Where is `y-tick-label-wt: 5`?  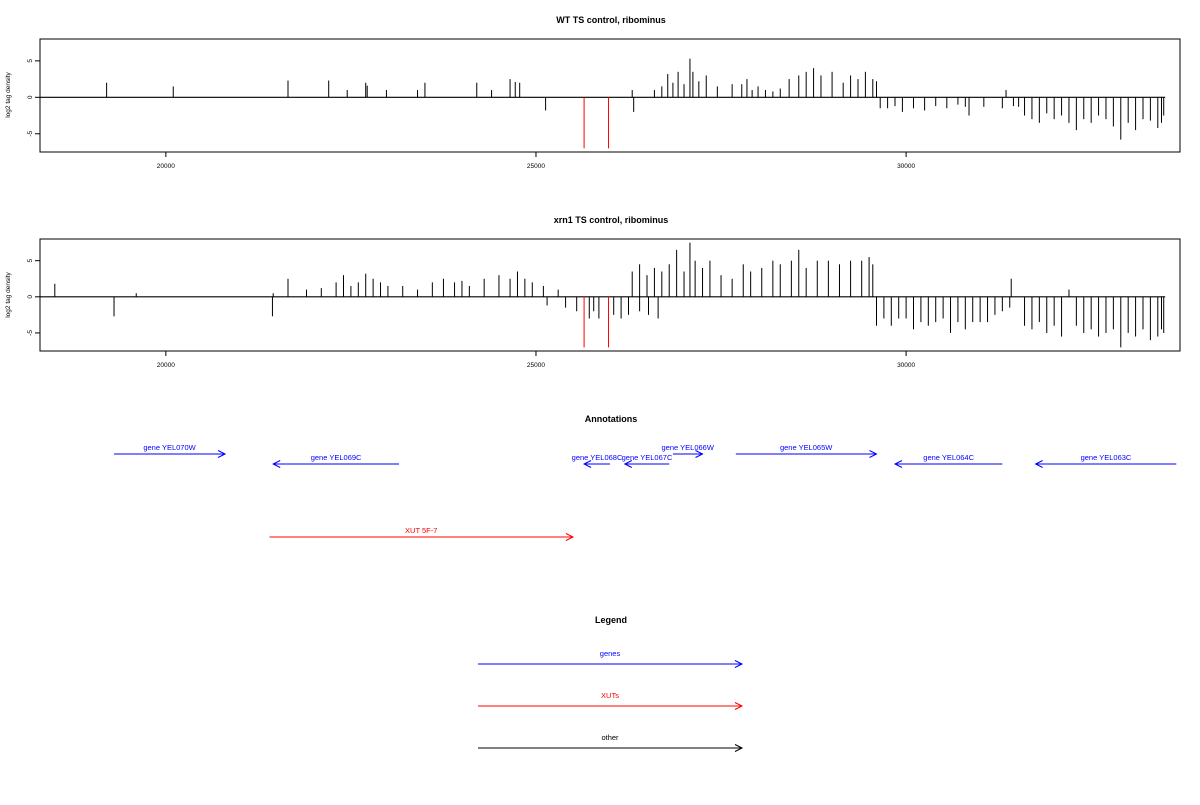 y-tick-label-wt: 5 is located at coordinates (30, 61).